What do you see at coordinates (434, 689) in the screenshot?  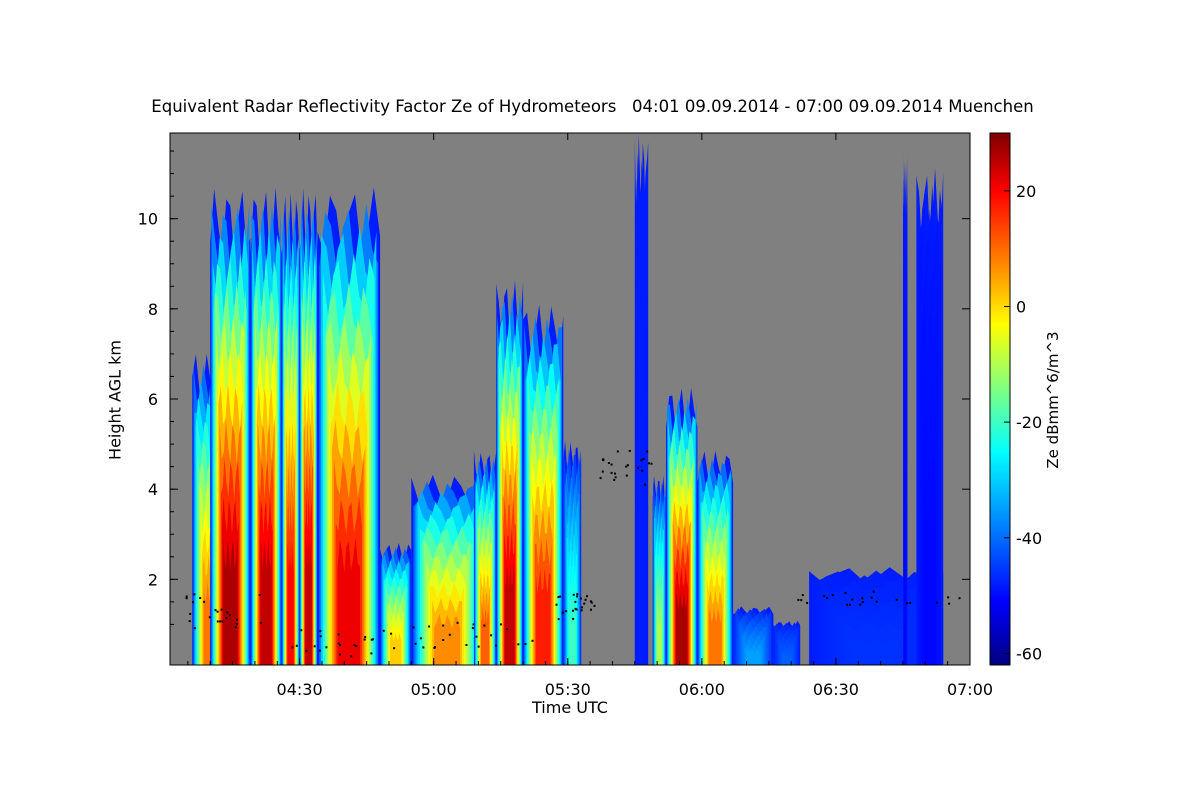 I see `x-tick-label: 05:00` at bounding box center [434, 689].